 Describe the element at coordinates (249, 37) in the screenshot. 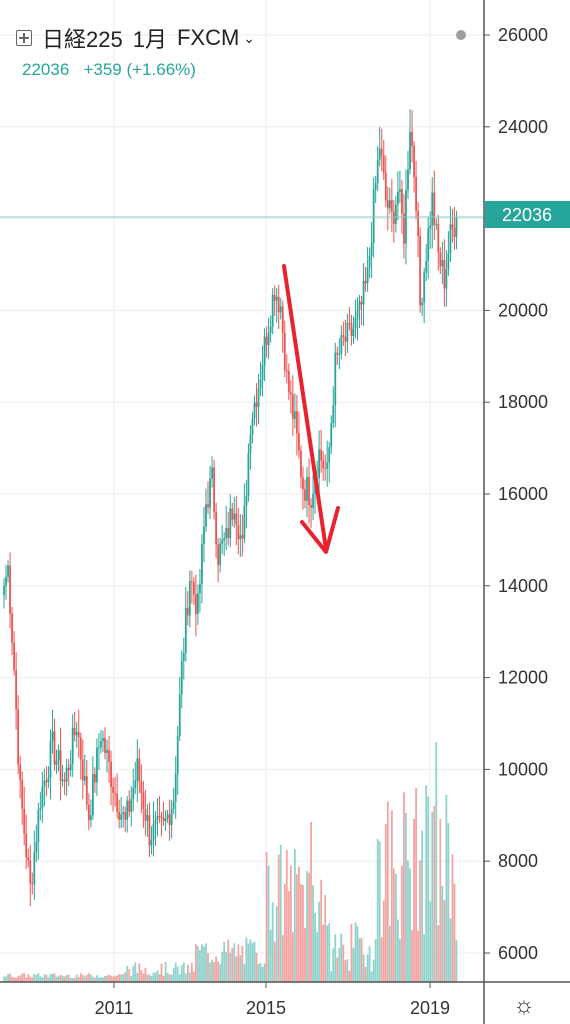

I see `chevron-down-icon: ⌄` at that location.